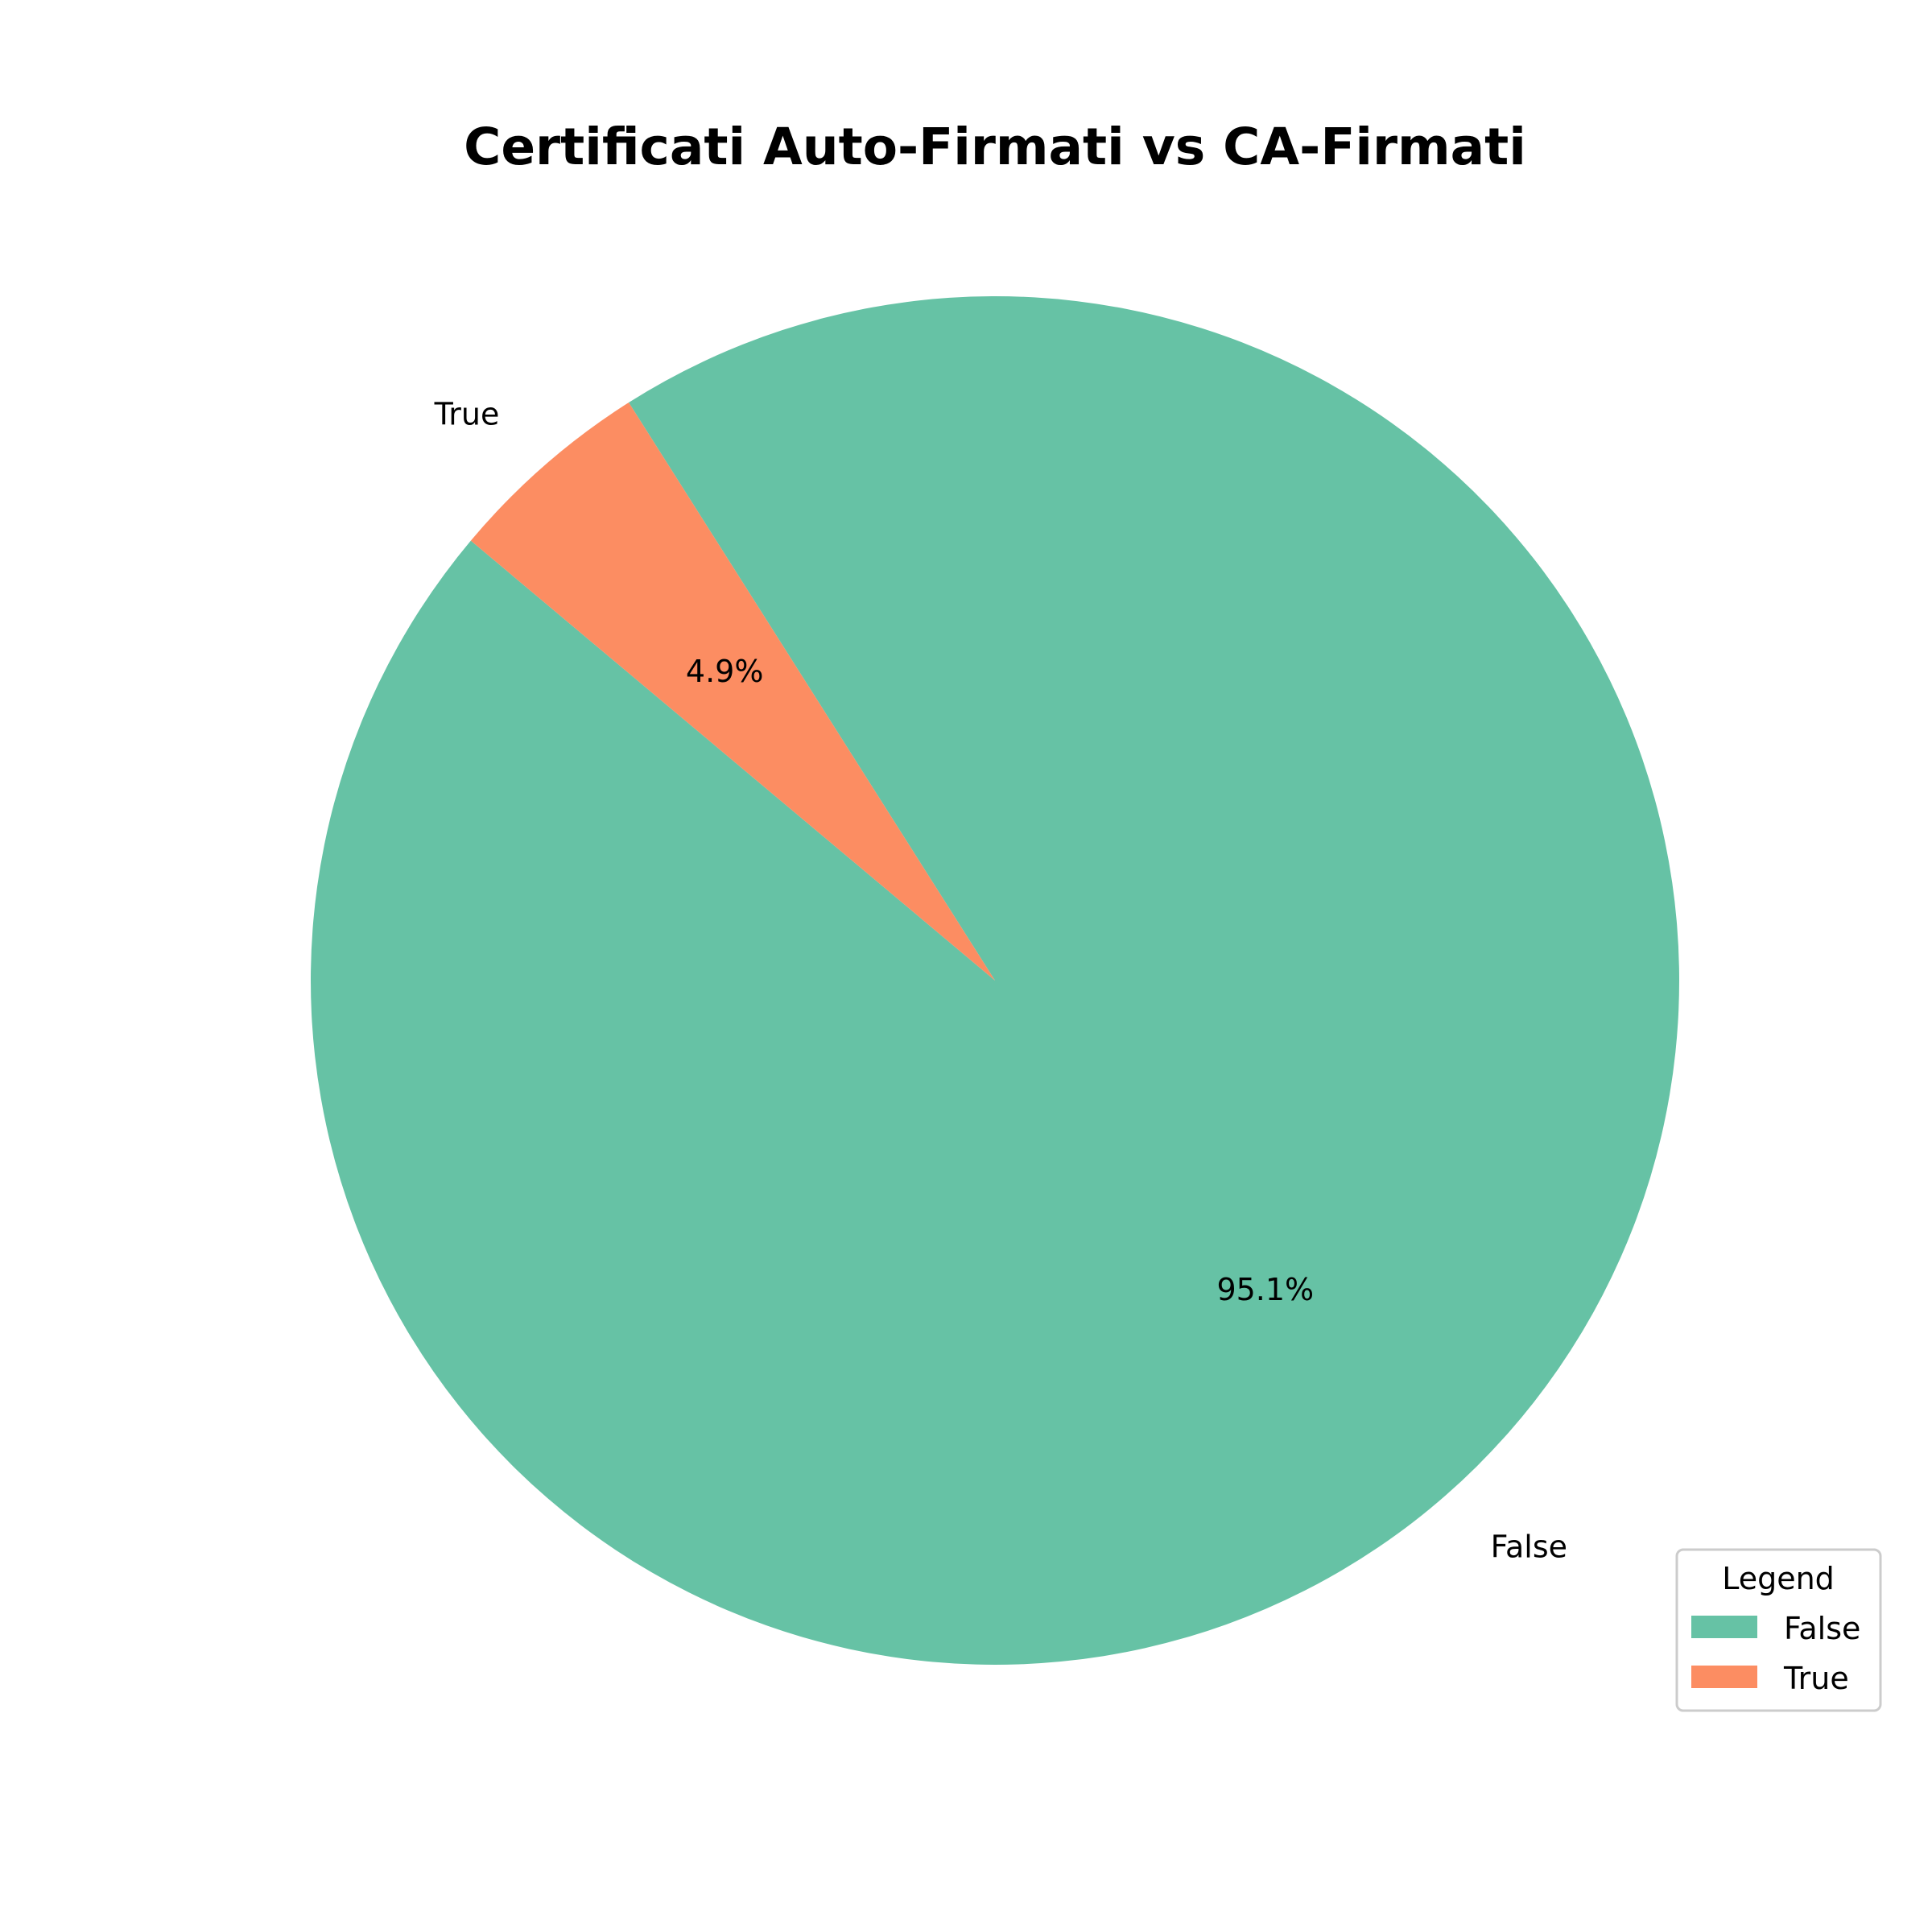 This screenshot has width=1932, height=1932. Describe the element at coordinates (732, 691) in the screenshot. I see `pie-slice-true` at that location.